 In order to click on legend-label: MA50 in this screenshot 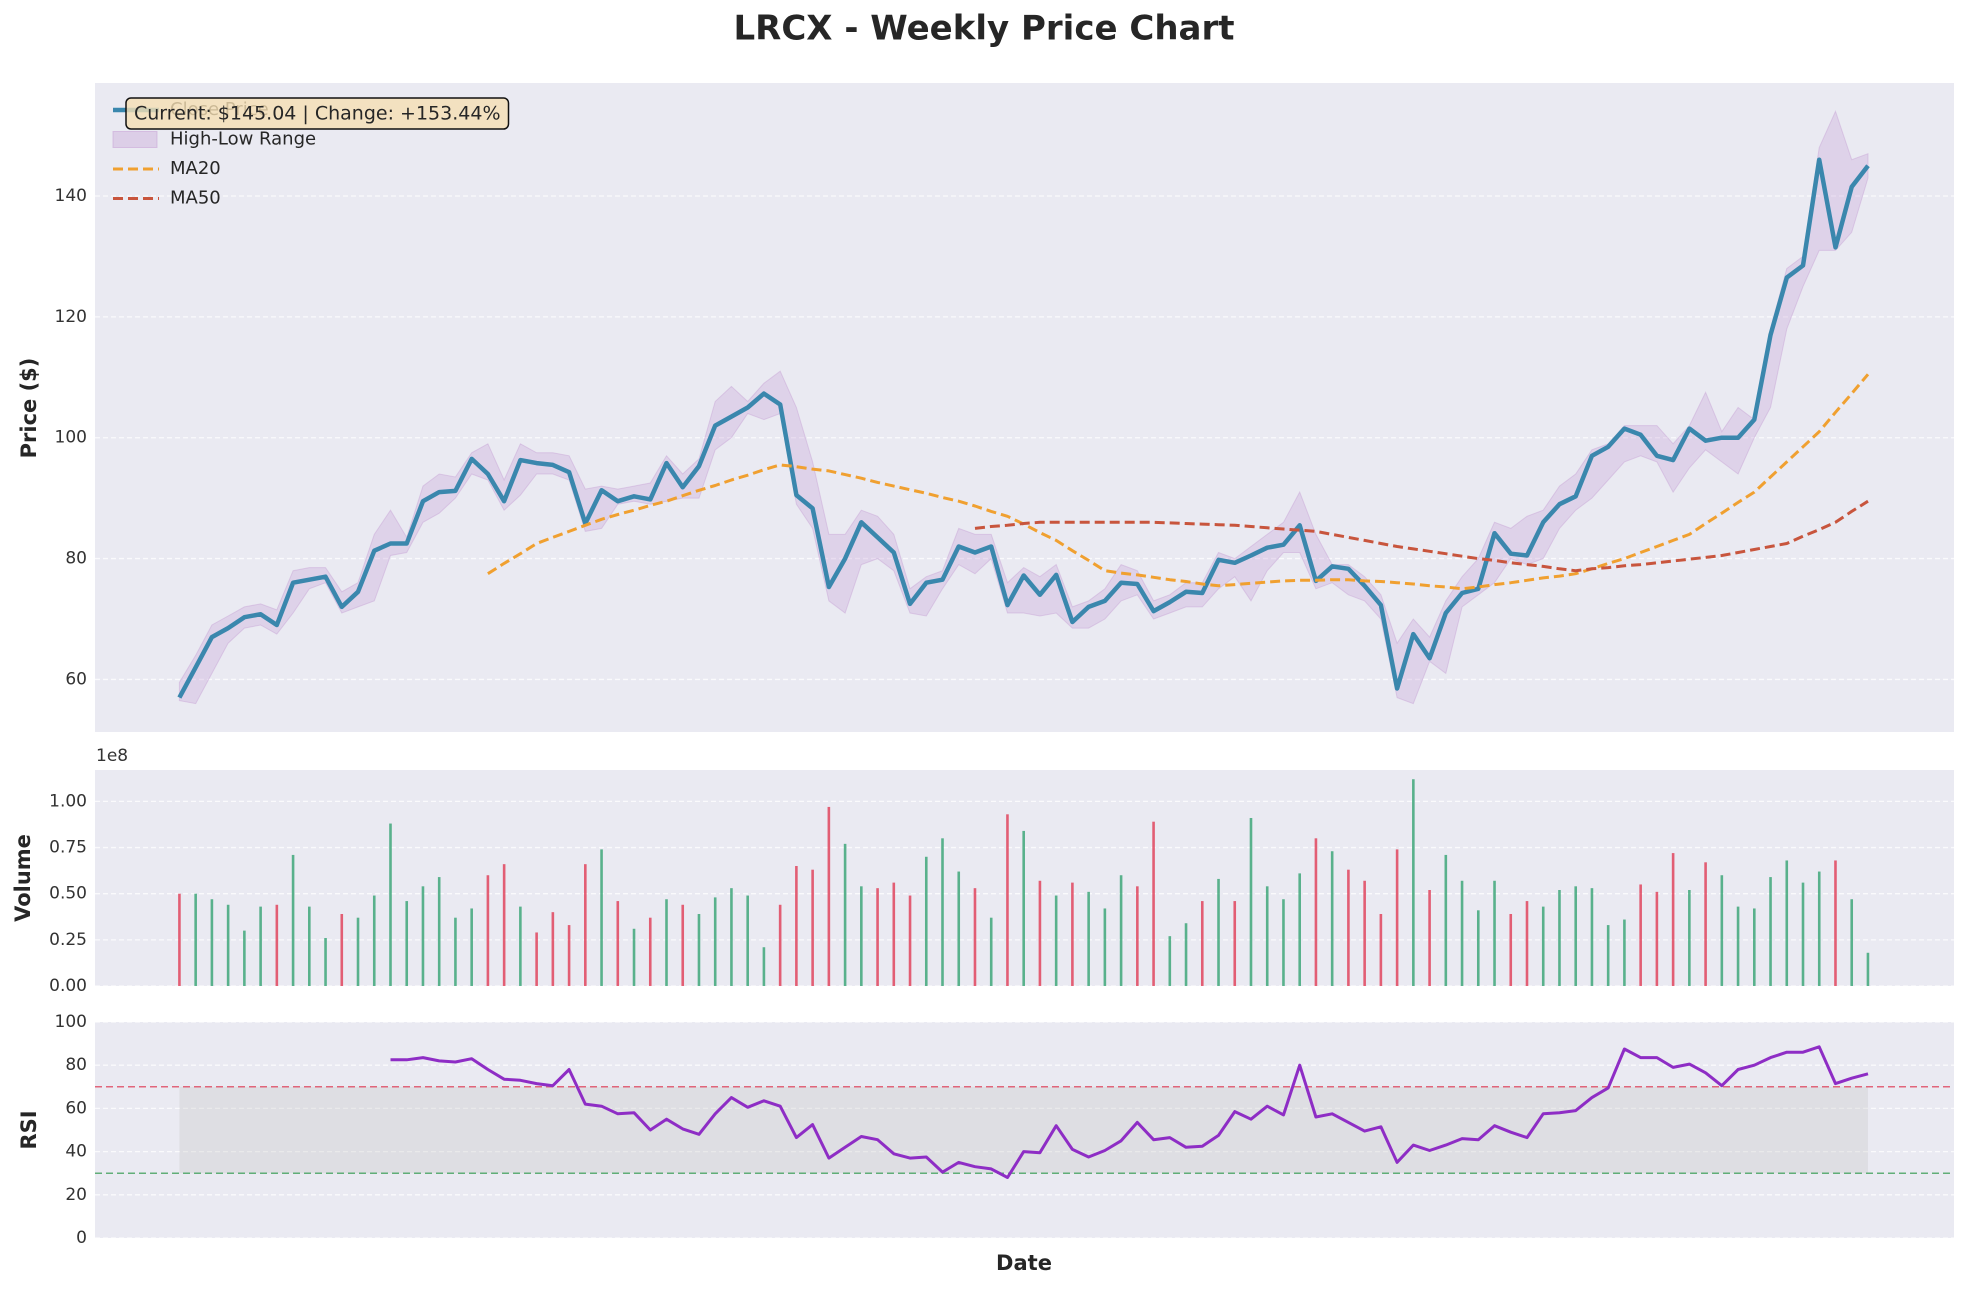, I will do `click(195, 198)`.